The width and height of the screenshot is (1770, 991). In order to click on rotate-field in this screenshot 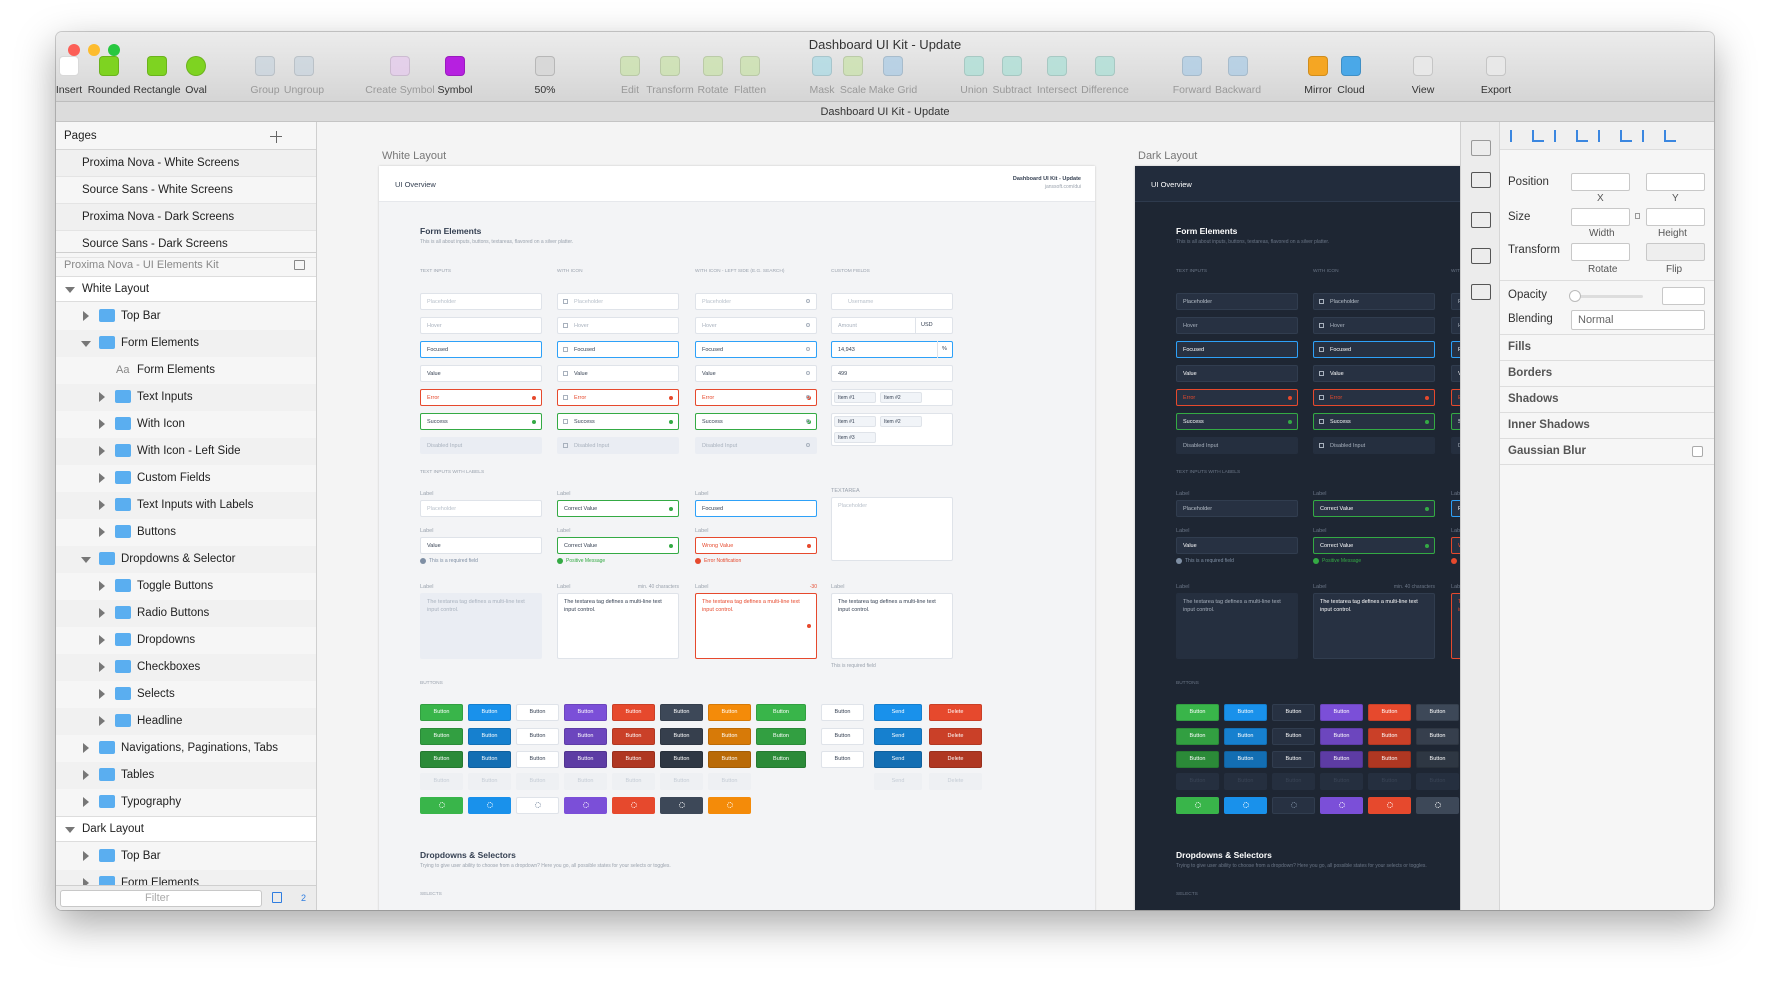, I will do `click(1600, 252)`.